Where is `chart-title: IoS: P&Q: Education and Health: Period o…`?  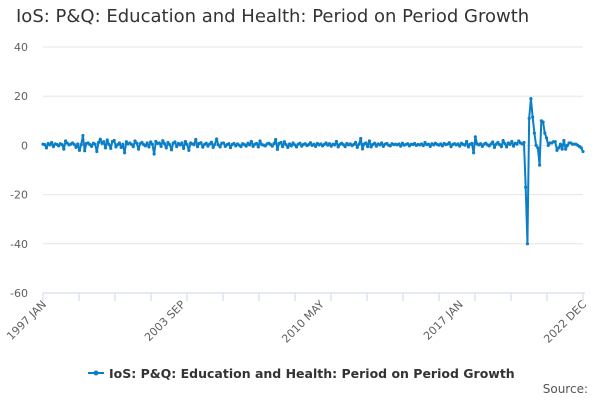 chart-title: IoS: P&Q: Education and Health: Period o… is located at coordinates (273, 16).